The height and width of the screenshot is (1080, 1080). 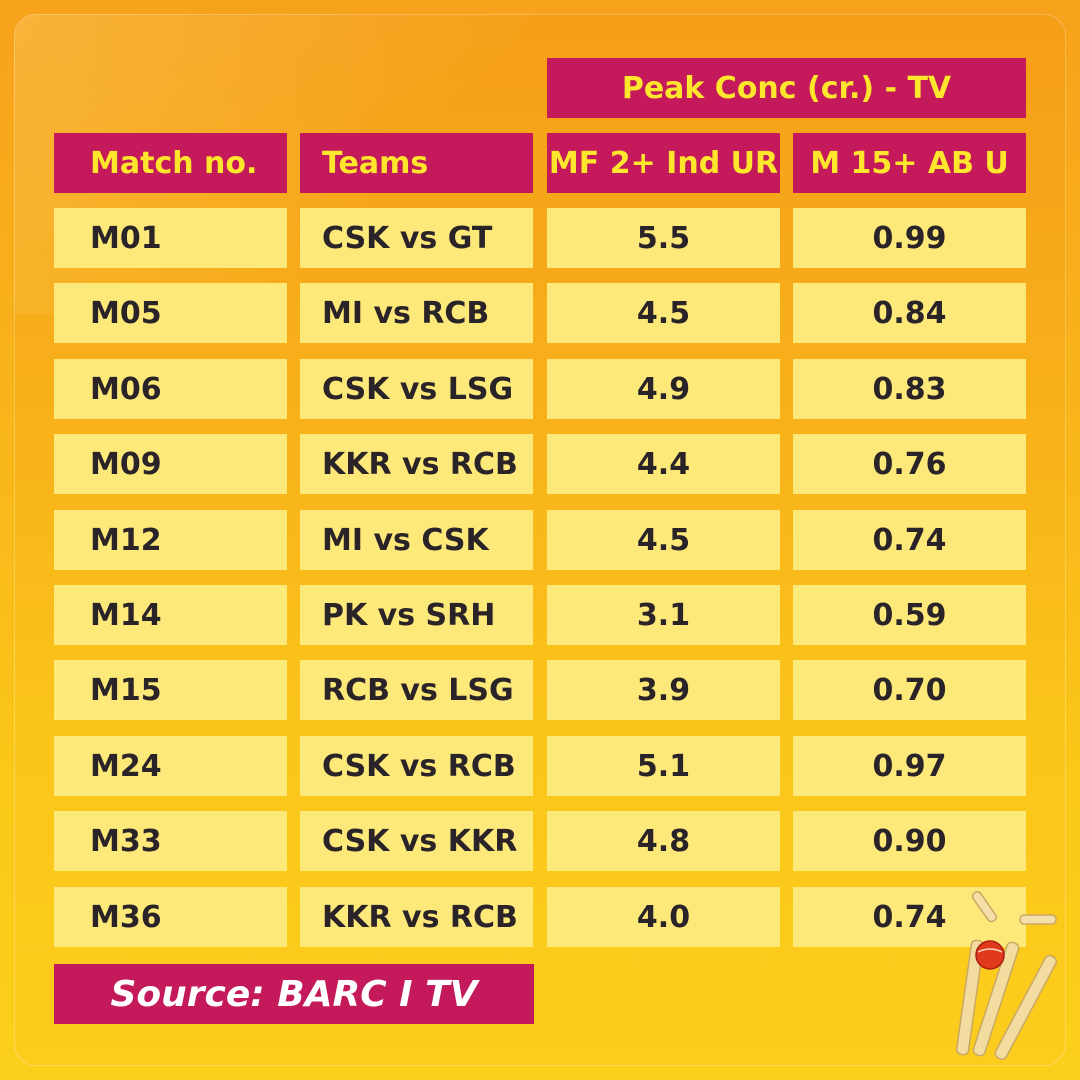 What do you see at coordinates (663, 238) in the screenshot?
I see `cell-mf-2-ind-ur: 5.5` at bounding box center [663, 238].